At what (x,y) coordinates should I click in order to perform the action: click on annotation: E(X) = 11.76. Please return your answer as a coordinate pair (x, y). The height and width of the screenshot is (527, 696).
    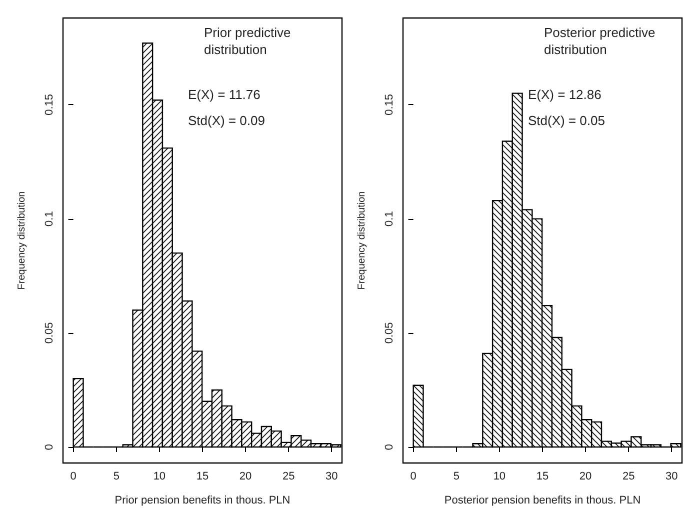
    Looking at the image, I should click on (224, 94).